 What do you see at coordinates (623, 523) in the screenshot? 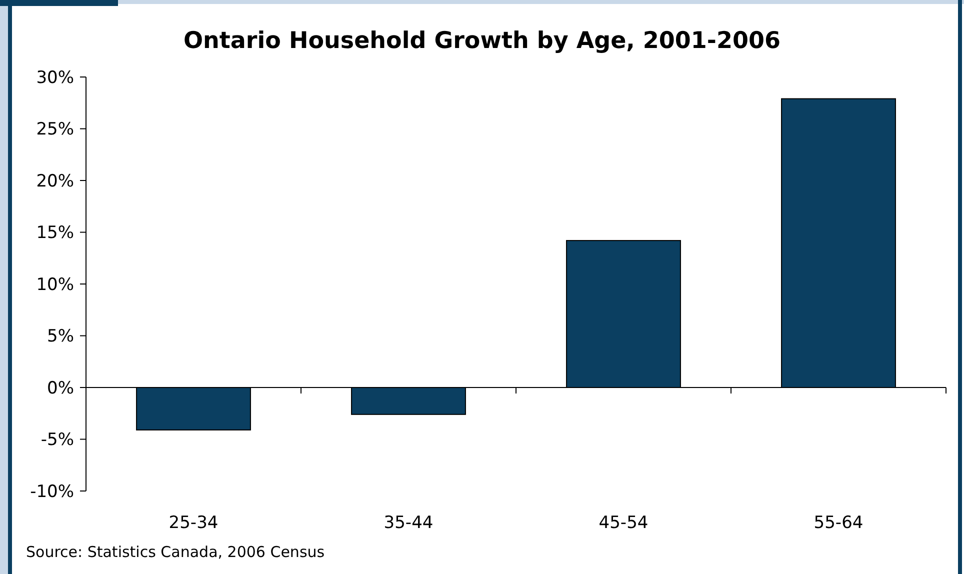
I see `x-tick-label: 45-54` at bounding box center [623, 523].